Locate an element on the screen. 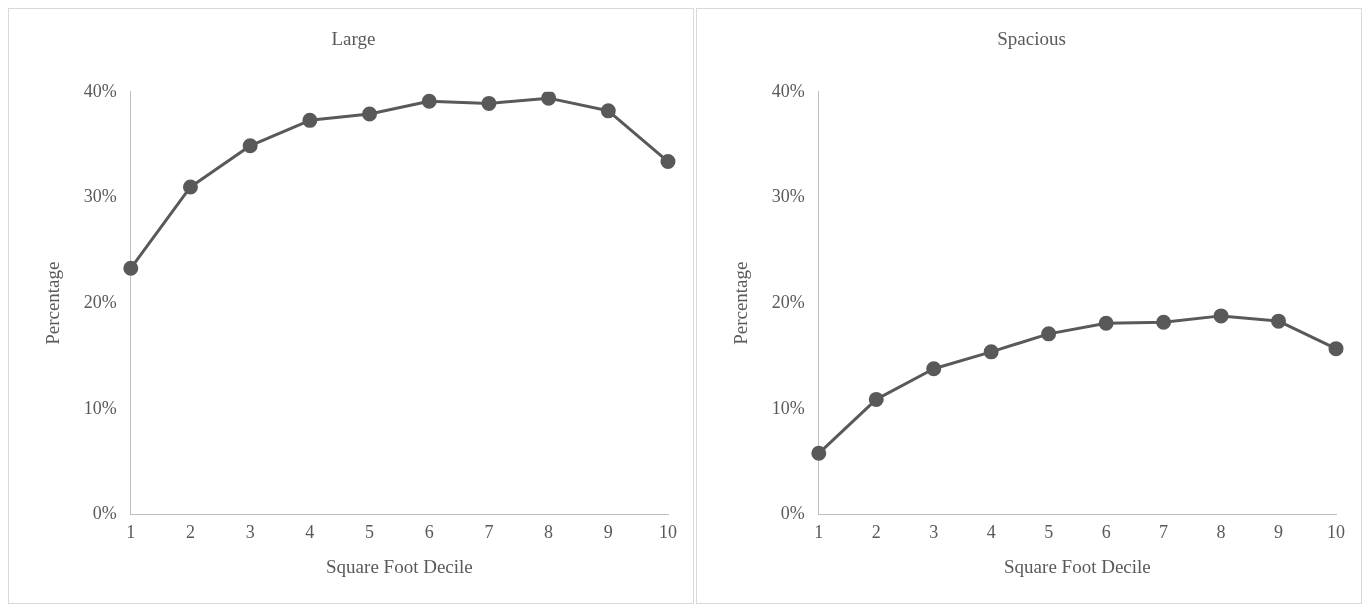  chart-title: Spacious is located at coordinates (1031, 39).